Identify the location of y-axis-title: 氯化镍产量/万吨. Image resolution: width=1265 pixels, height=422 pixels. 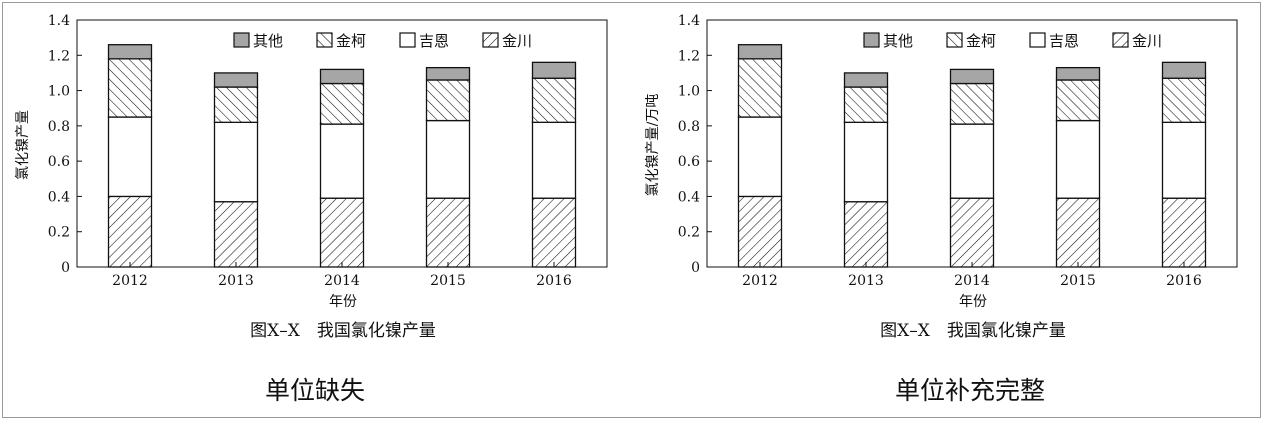
(653, 145).